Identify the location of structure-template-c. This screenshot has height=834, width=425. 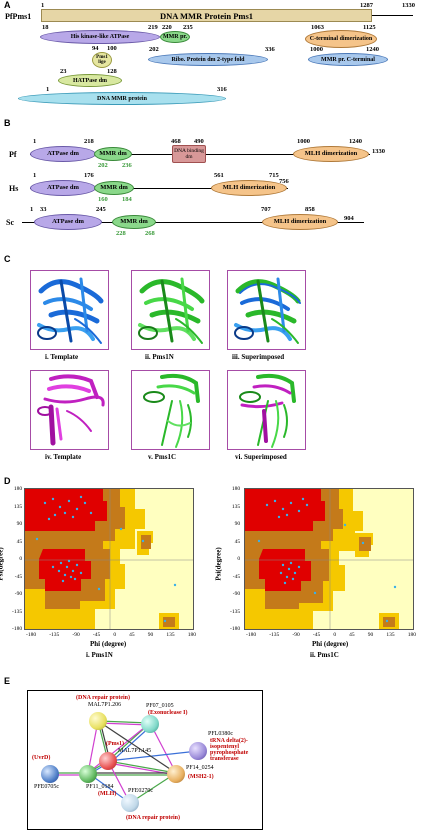
(69, 410).